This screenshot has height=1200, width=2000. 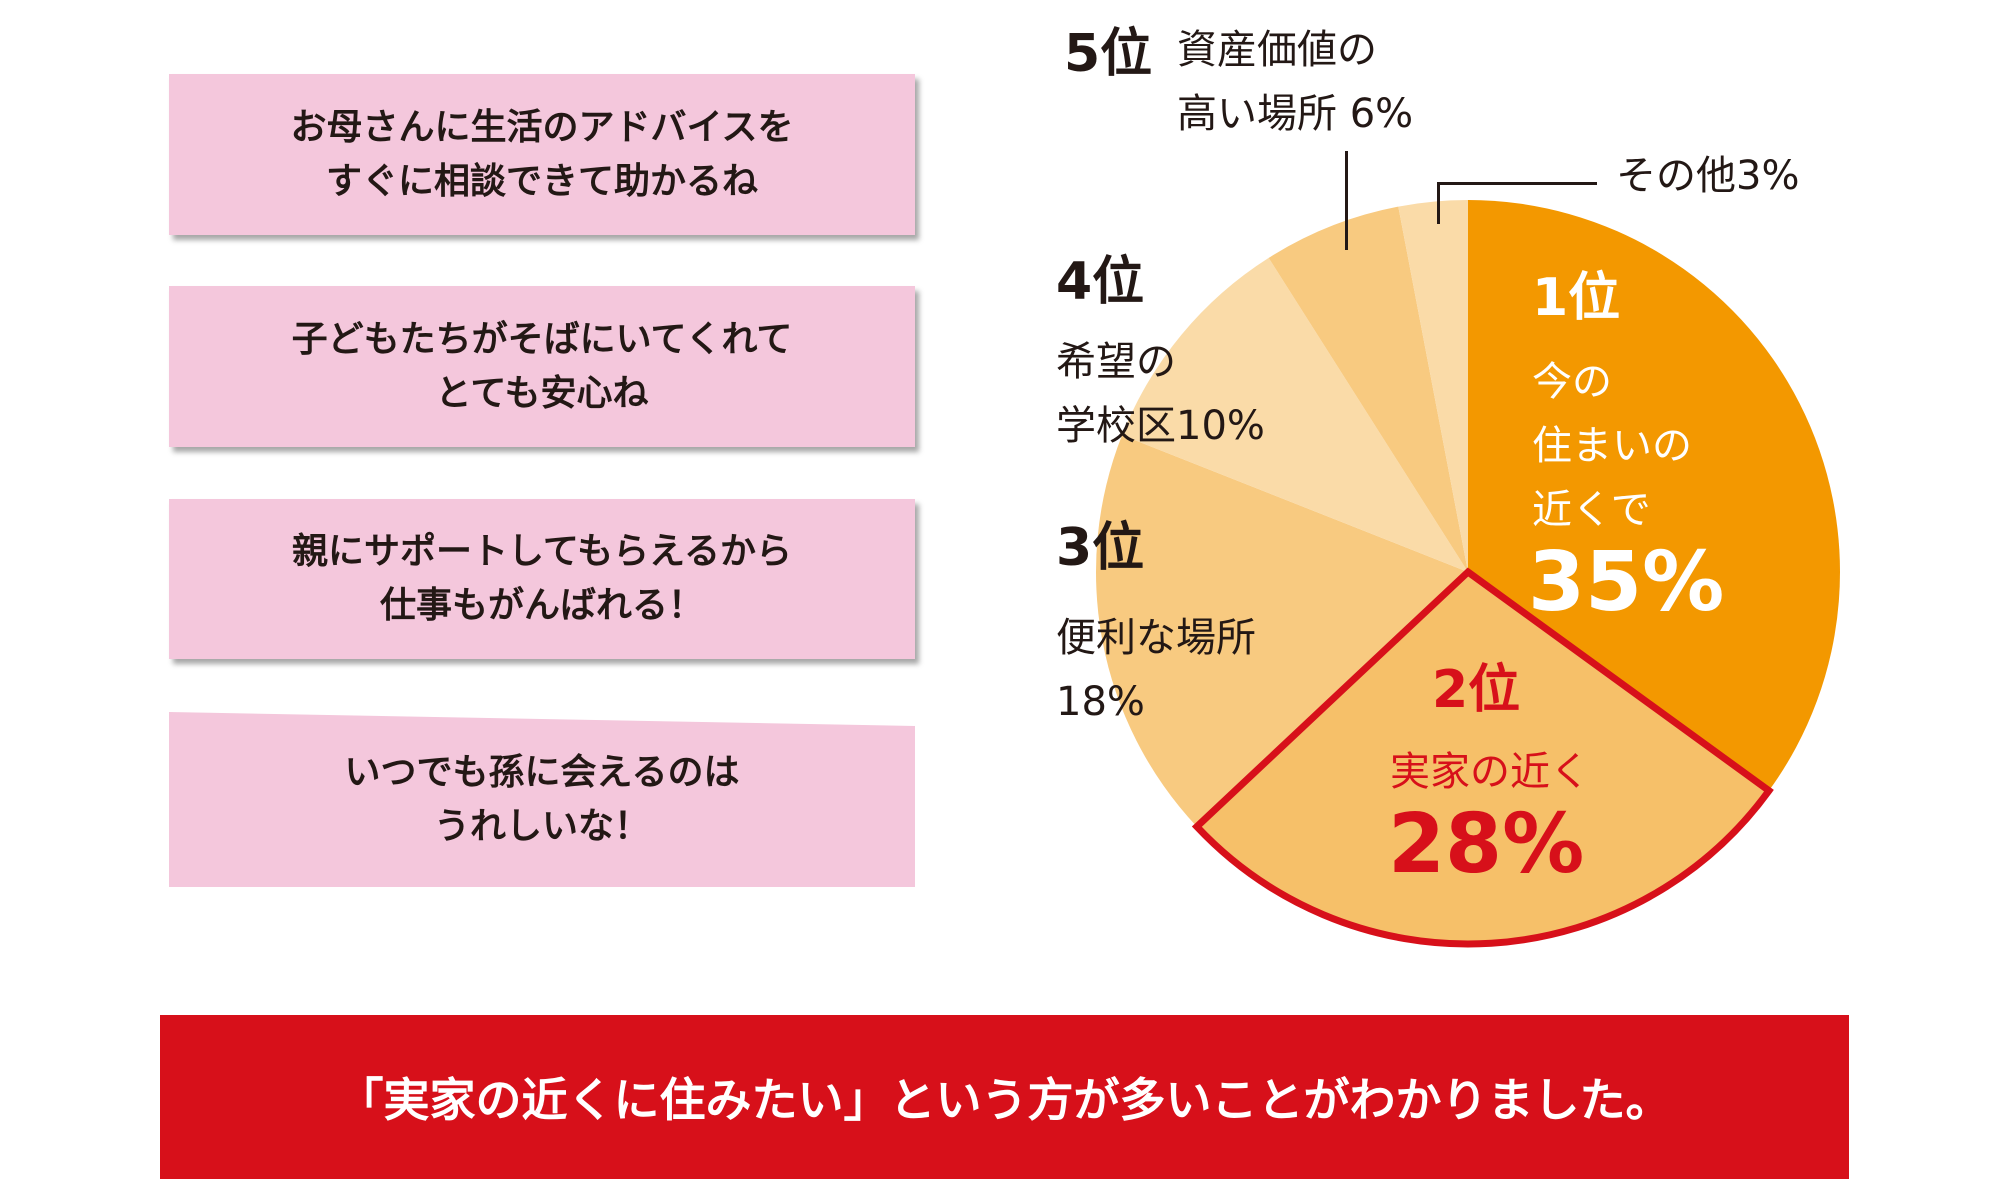 What do you see at coordinates (542, 551) in the screenshot?
I see `comment-line: 親にサポートしてもらえるから` at bounding box center [542, 551].